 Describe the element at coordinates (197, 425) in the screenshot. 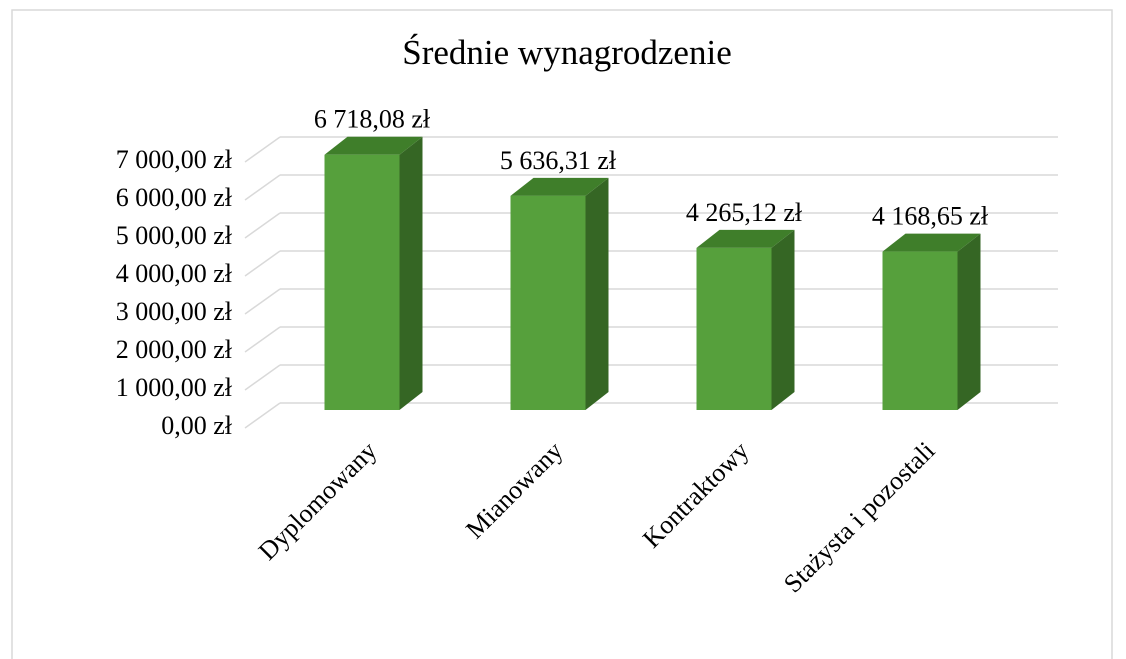

I see `y-tick-label: 0,00 zł` at that location.